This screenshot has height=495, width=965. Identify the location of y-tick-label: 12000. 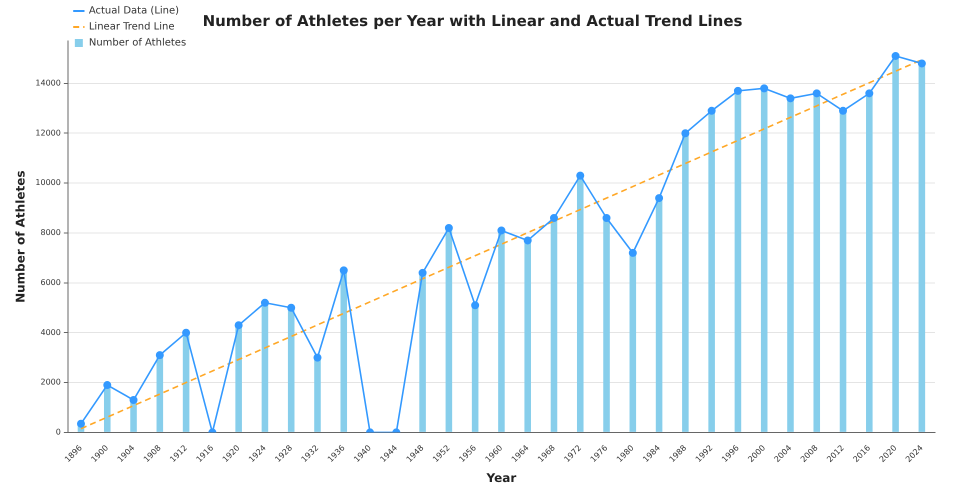
(48, 133).